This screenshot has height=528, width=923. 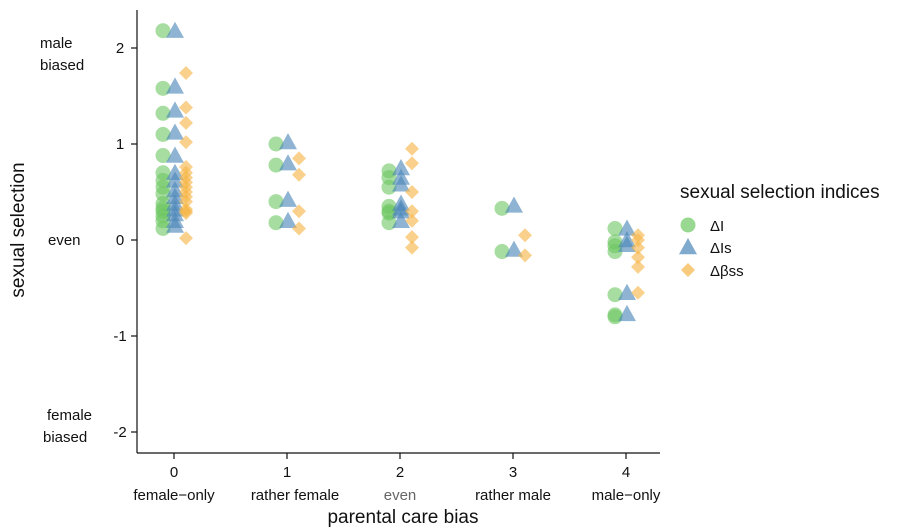 I want to click on y-tick-4: -2, so click(x=125, y=432).